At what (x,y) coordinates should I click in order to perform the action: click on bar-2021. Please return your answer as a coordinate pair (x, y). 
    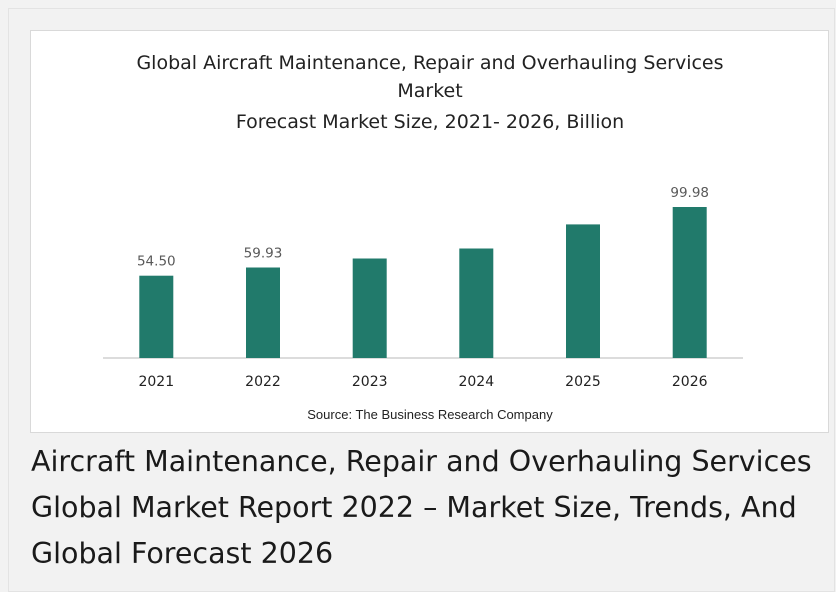
    Looking at the image, I should click on (156, 316).